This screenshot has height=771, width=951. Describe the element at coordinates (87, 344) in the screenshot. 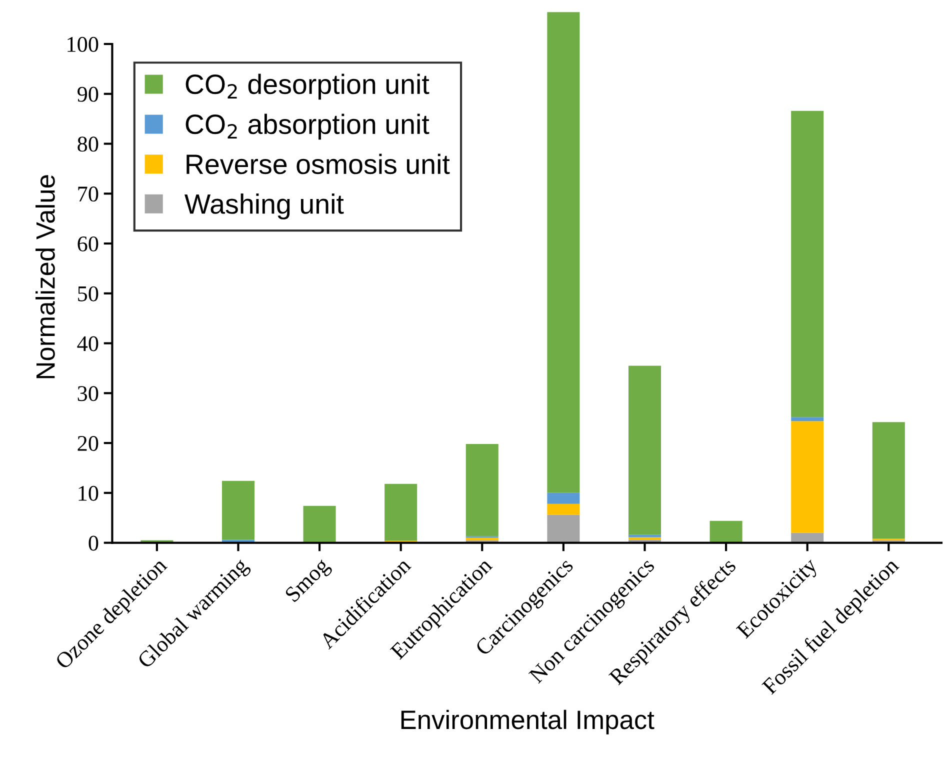

I see `y-tick-label: 40` at that location.